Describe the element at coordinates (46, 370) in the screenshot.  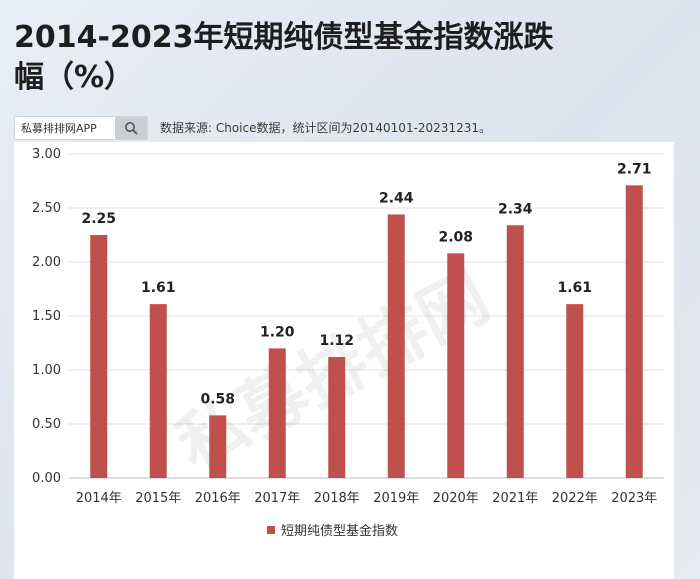
I see `y-tick-label: 1.00` at that location.